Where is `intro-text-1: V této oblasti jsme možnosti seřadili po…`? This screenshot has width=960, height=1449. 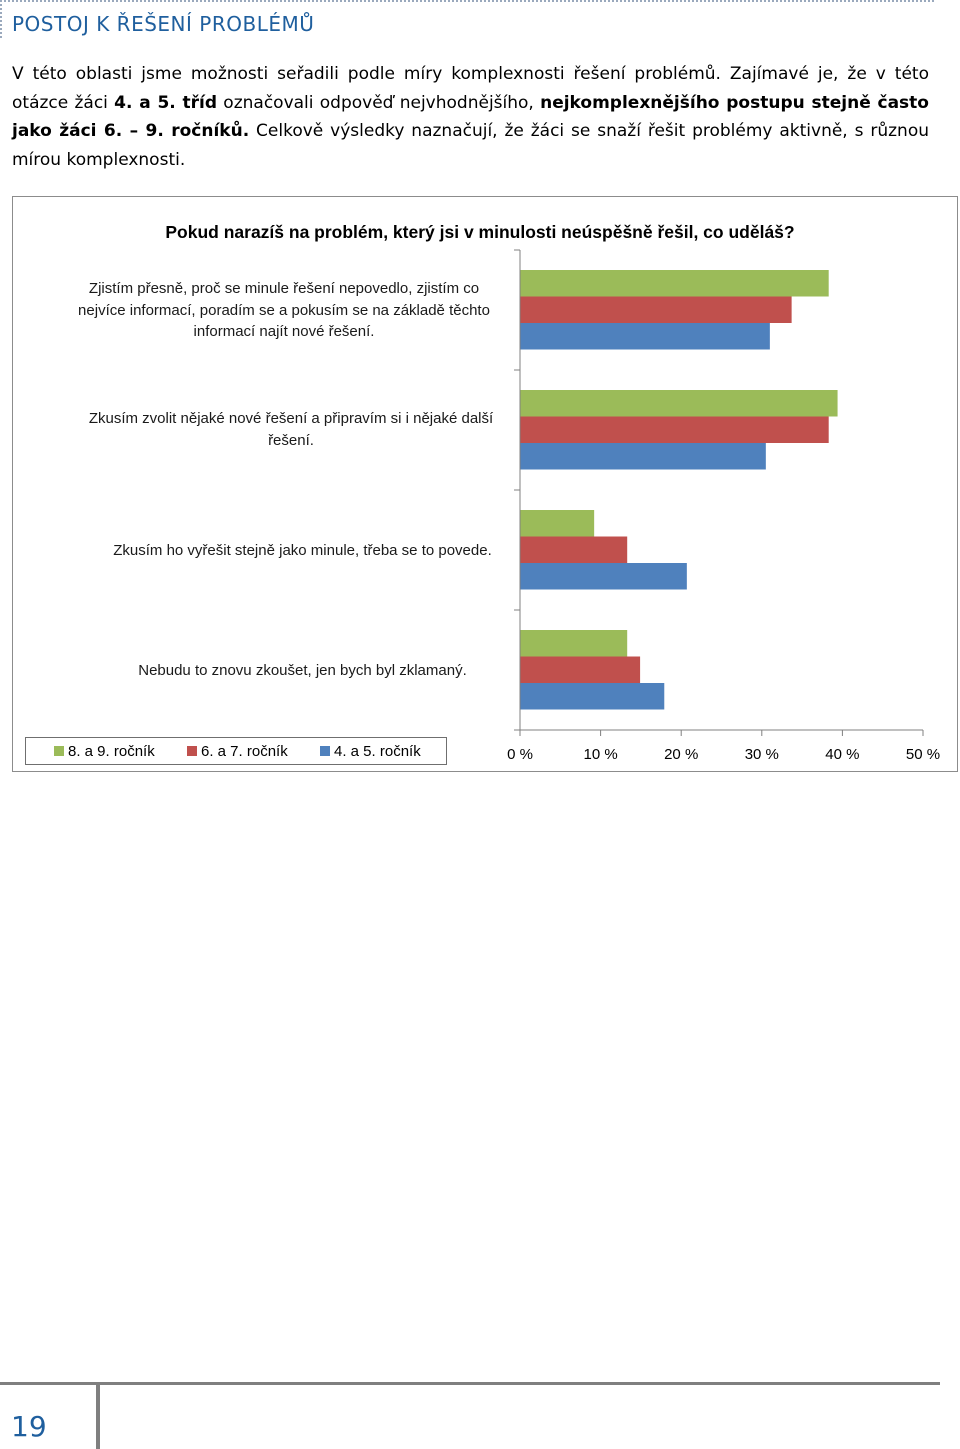 intro-text-1: V této oblasti jsme možnosti seřadili po… is located at coordinates (470, 88).